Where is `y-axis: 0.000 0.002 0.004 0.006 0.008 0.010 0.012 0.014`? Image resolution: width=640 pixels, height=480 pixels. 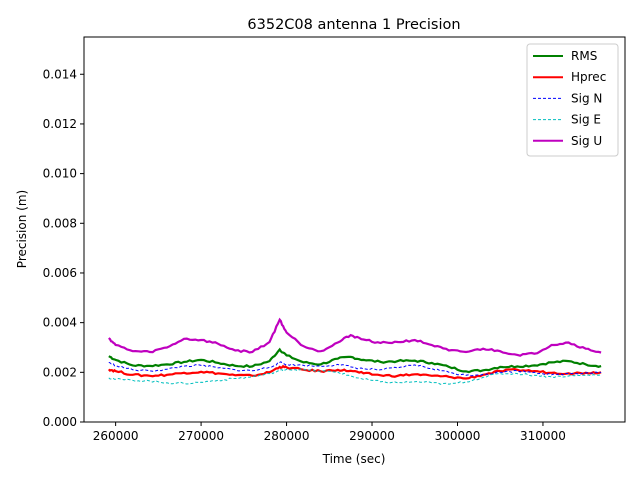
y-axis: 0.000 0.002 0.004 0.006 0.008 0.010 0.012 0.014 is located at coordinates (63, 248).